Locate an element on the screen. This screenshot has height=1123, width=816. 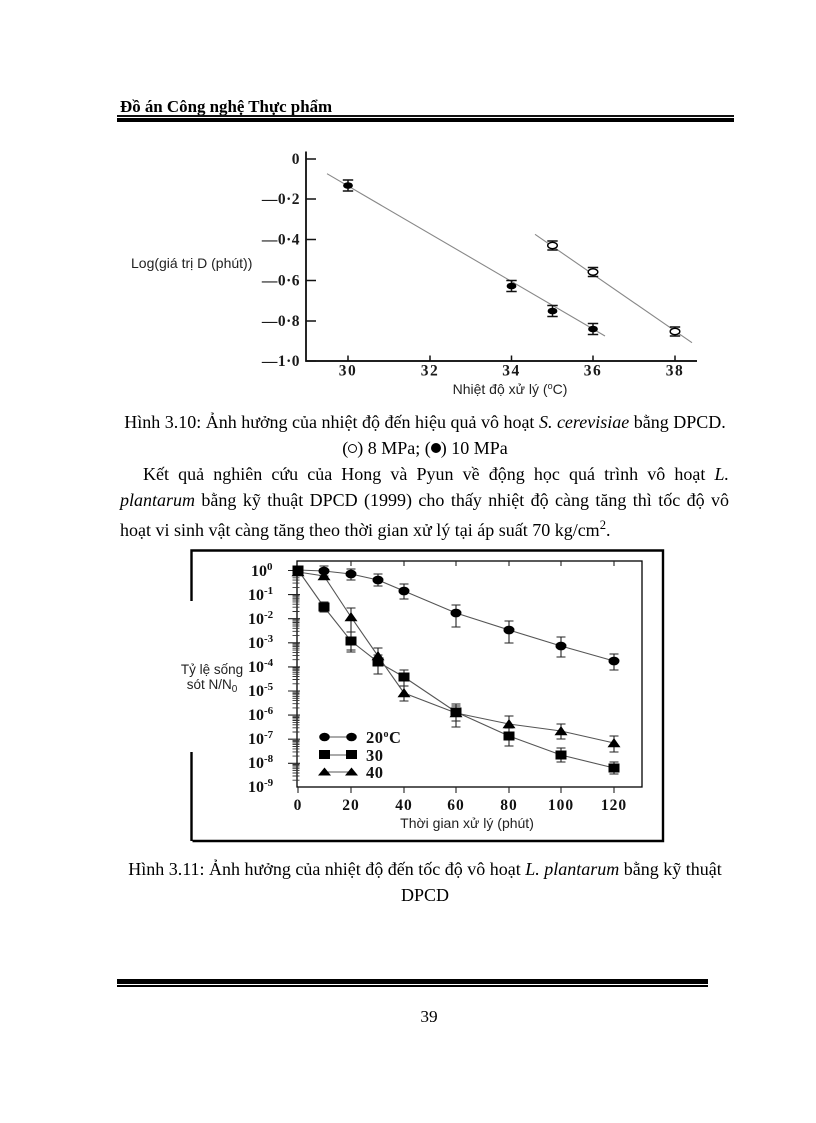
svg-text: Tỷ lệ sống is located at coordinates (212, 669).